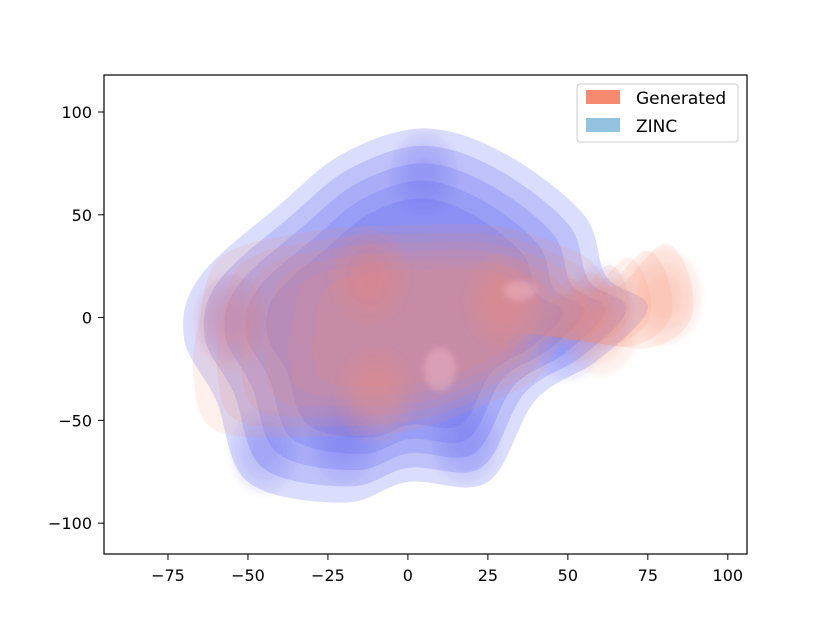  I want to click on x-tick-label: 100, so click(728, 575).